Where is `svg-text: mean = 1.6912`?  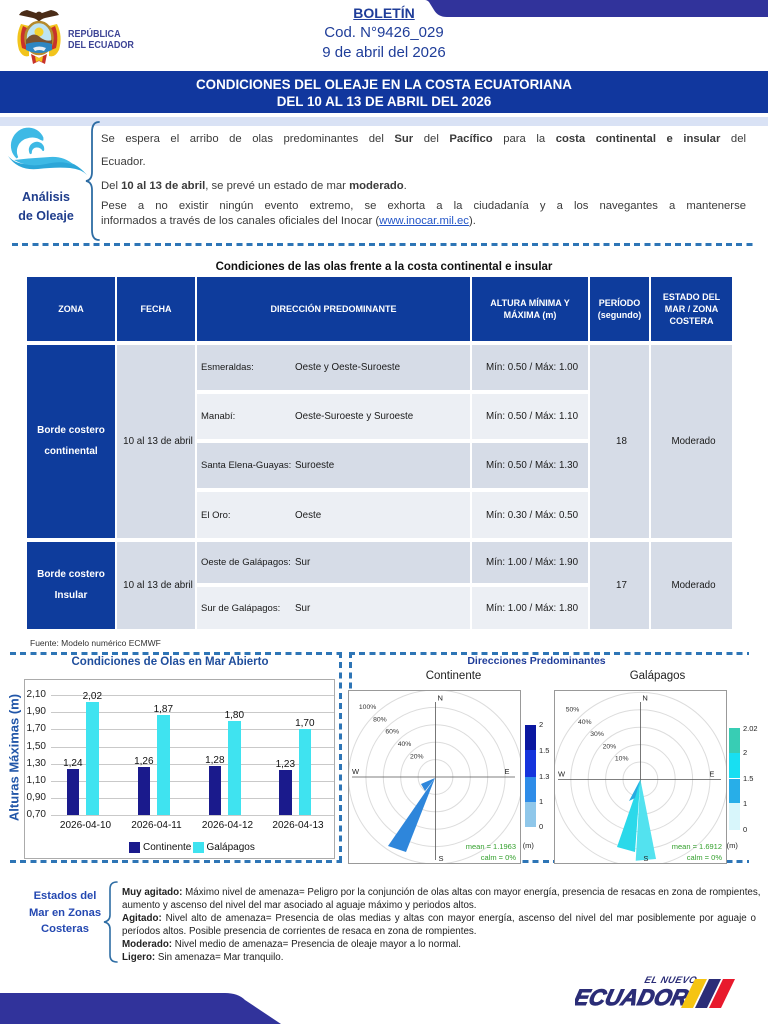
svg-text: mean = 1.6912 is located at coordinates (697, 846).